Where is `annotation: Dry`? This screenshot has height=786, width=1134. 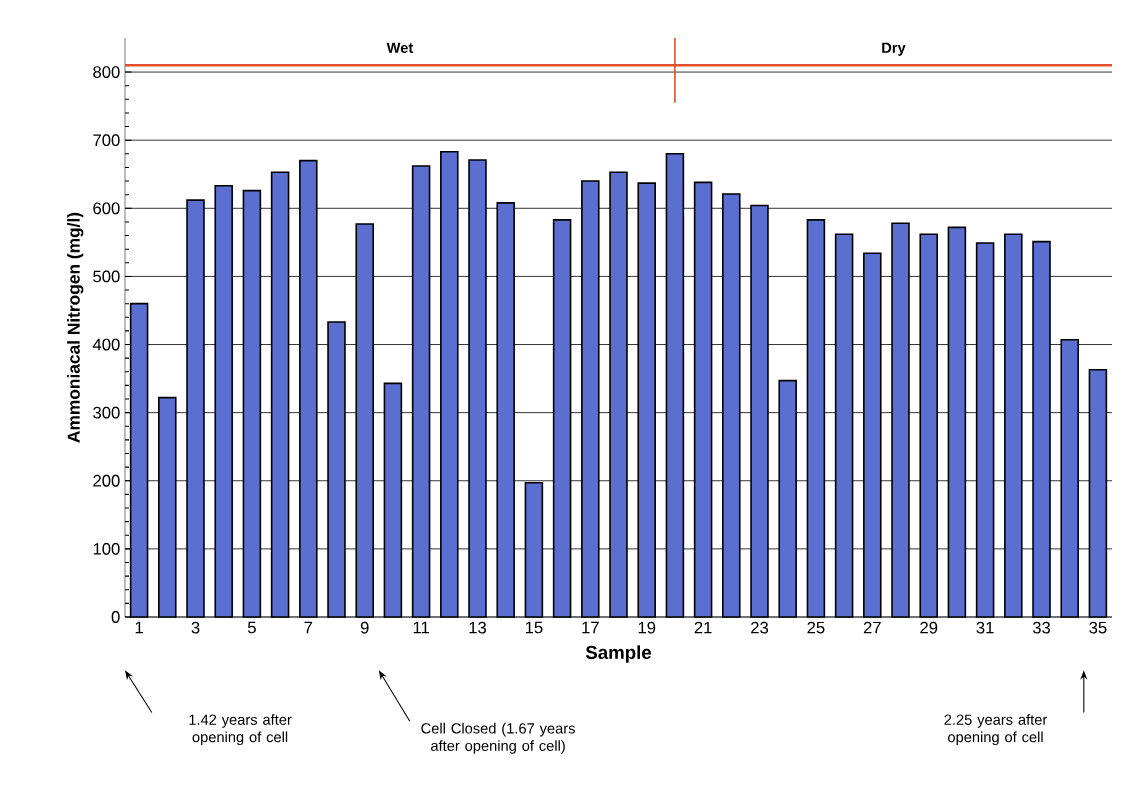
annotation: Dry is located at coordinates (894, 49).